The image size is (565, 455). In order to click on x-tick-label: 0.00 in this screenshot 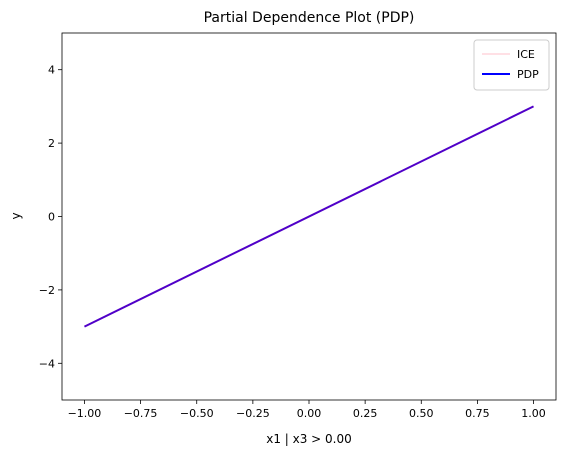, I will do `click(309, 413)`.